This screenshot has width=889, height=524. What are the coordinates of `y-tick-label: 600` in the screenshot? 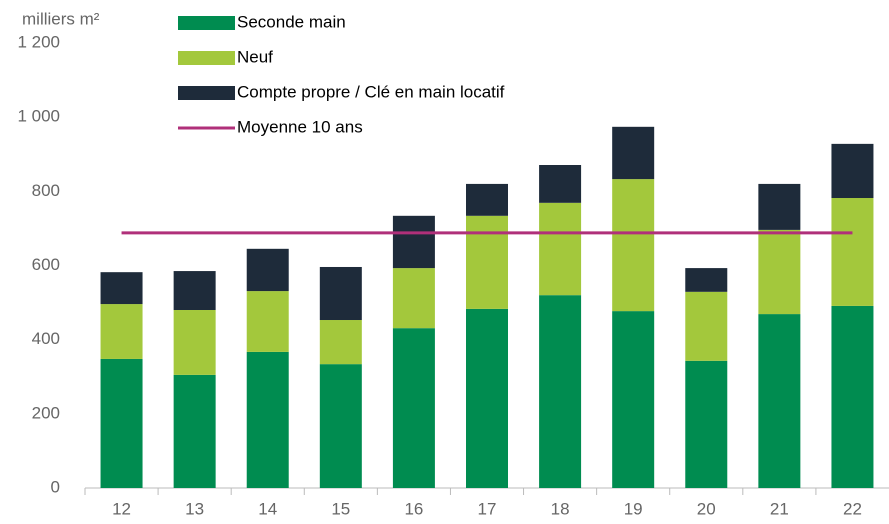 It's located at (46, 264).